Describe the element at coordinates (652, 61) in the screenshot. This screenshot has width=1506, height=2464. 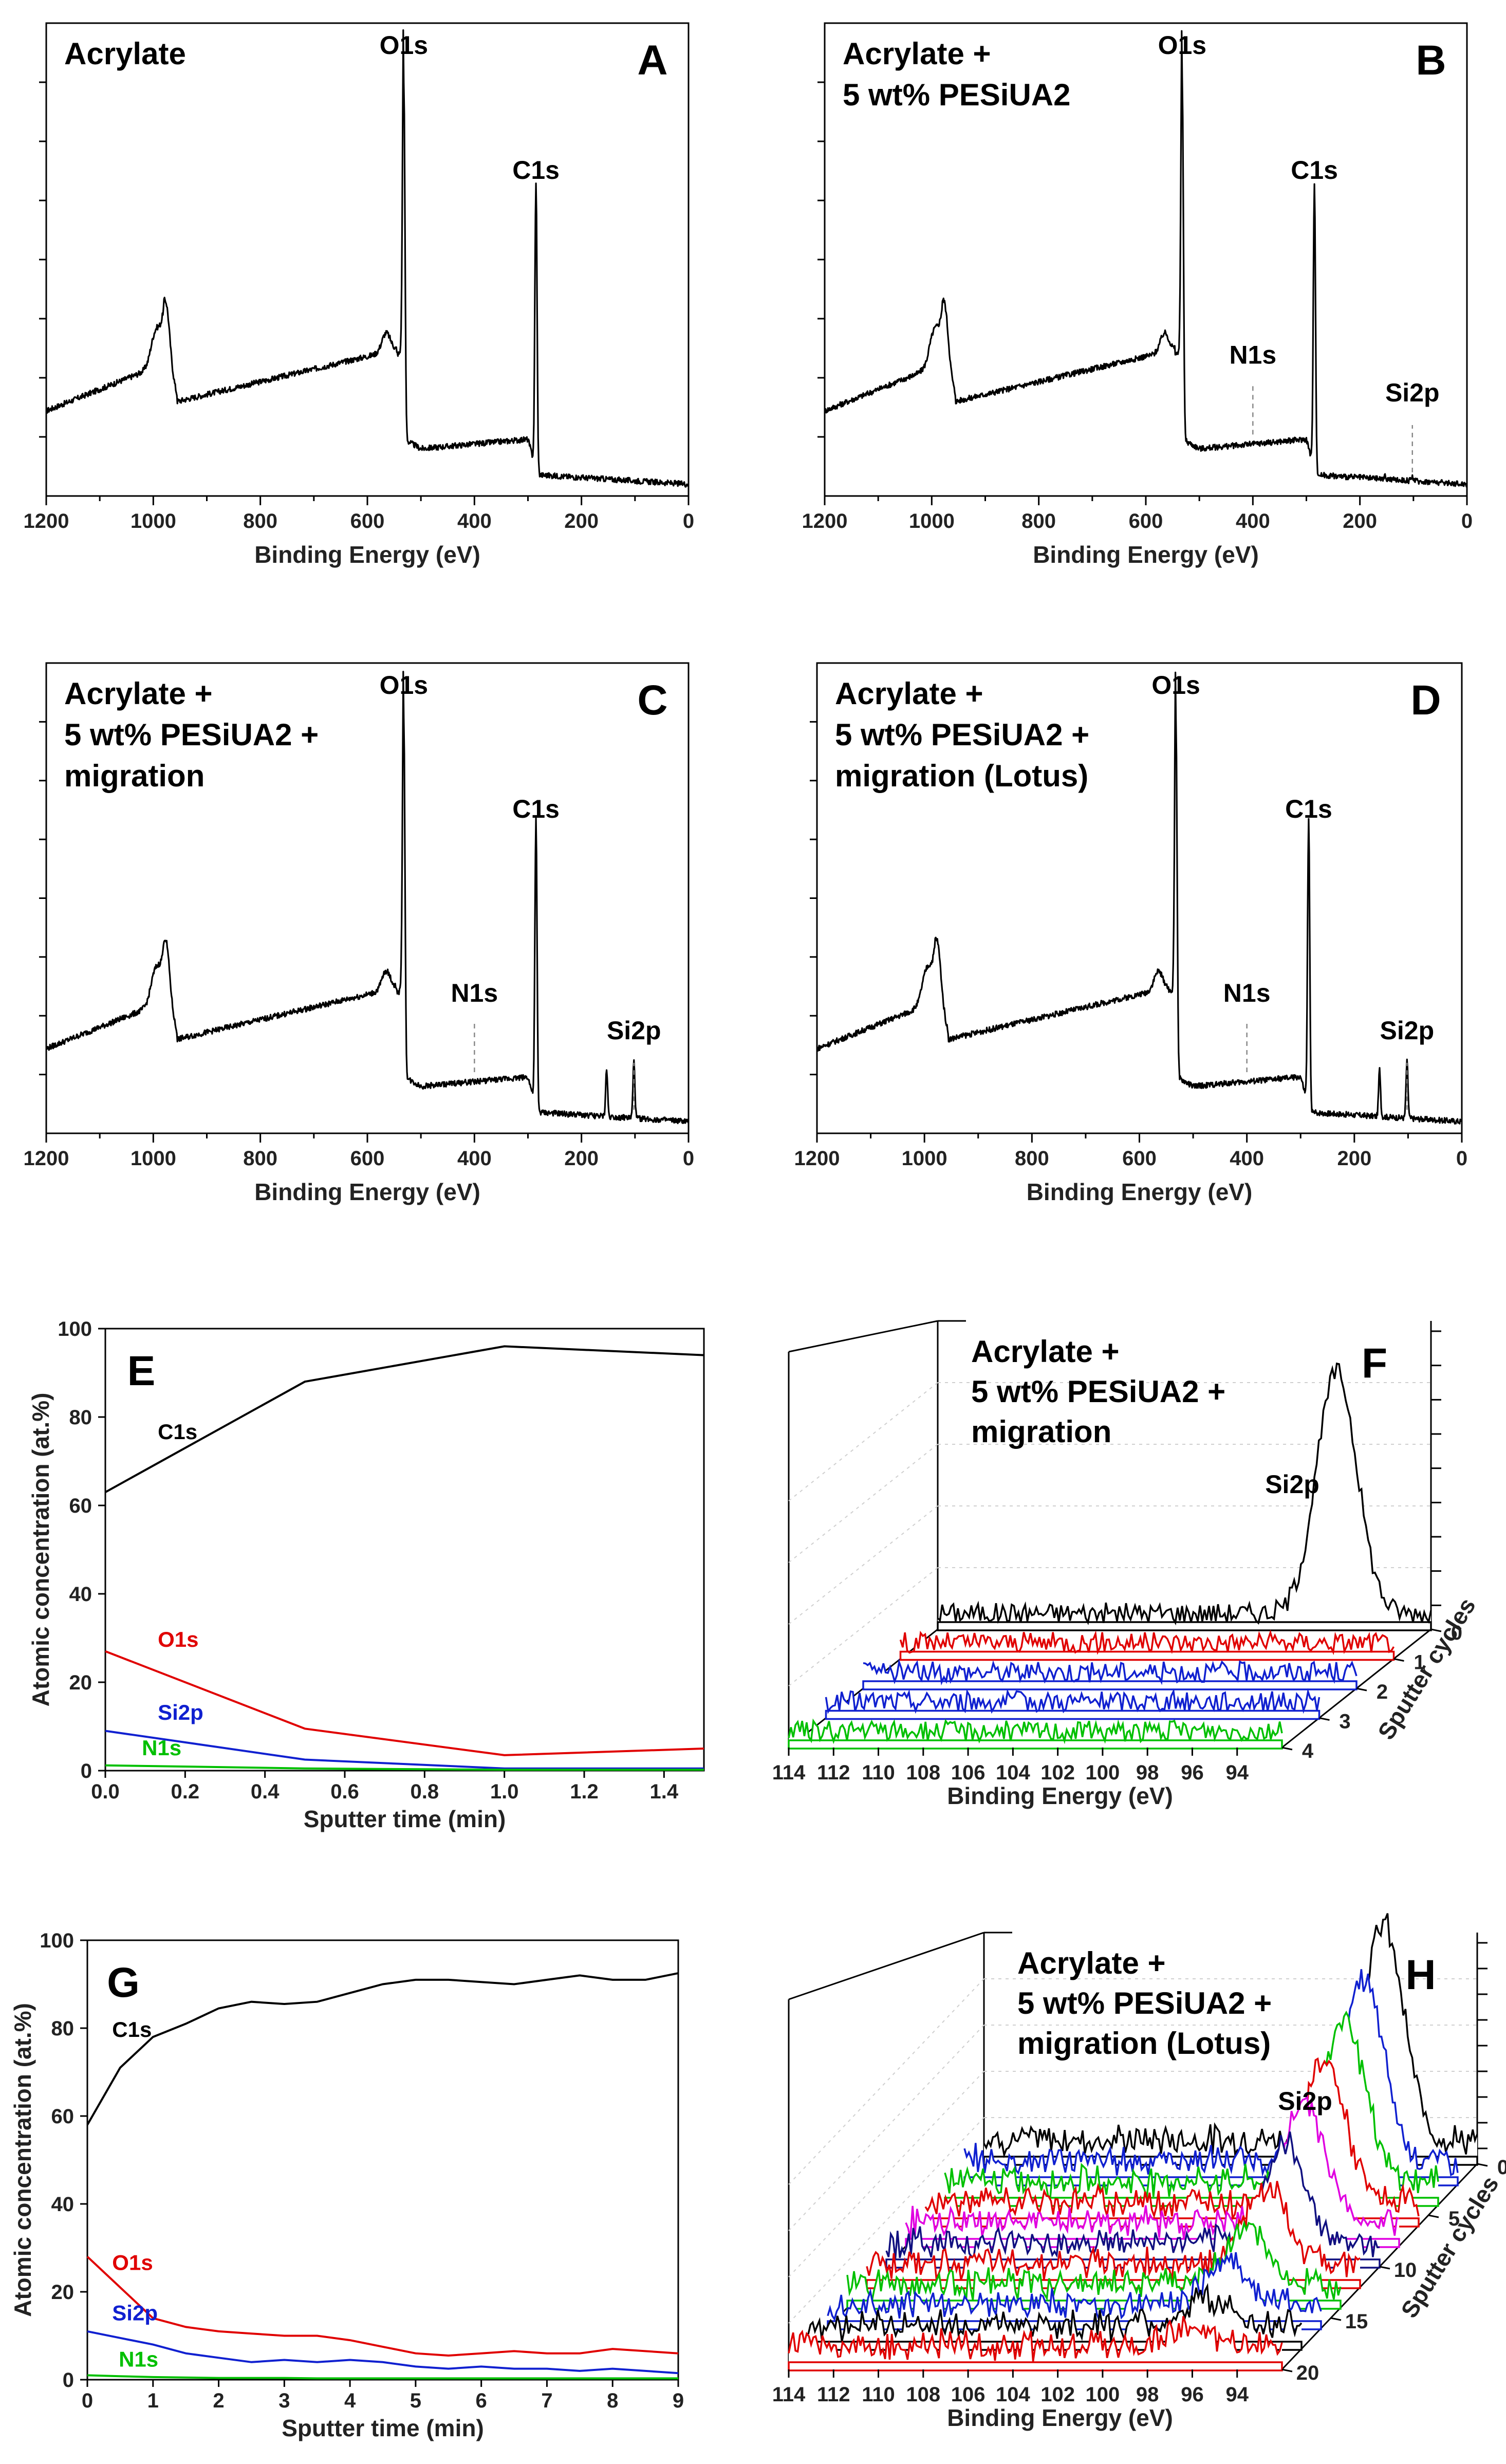
I see `panel-letter: A` at that location.